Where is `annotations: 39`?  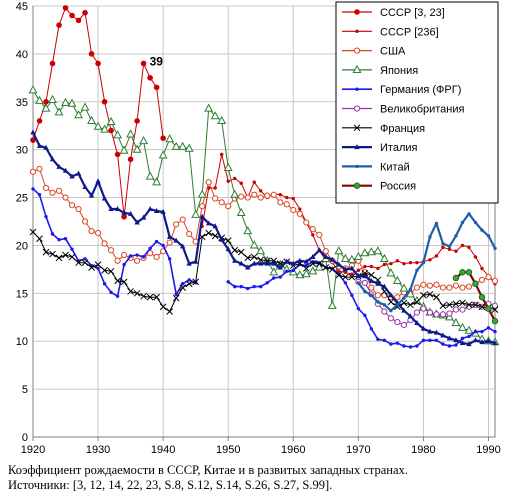 annotations: 39 is located at coordinates (157, 61).